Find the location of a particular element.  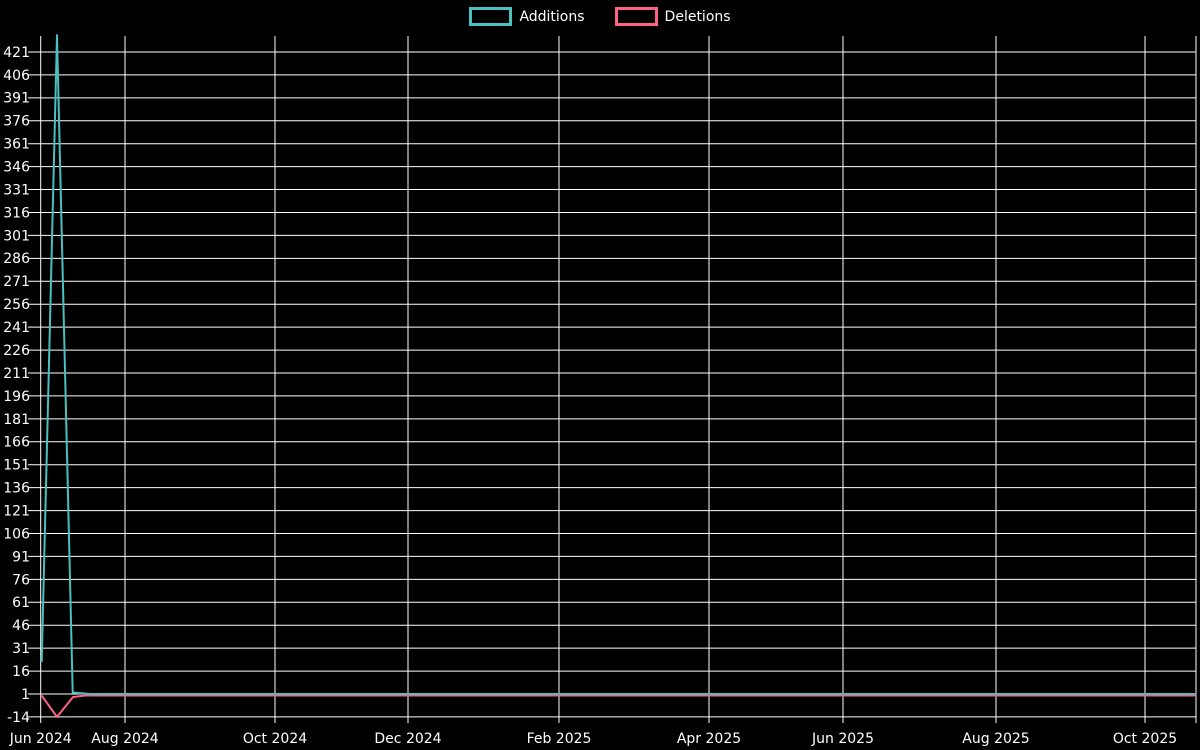

y-tick-label: 91 is located at coordinates (21, 557).